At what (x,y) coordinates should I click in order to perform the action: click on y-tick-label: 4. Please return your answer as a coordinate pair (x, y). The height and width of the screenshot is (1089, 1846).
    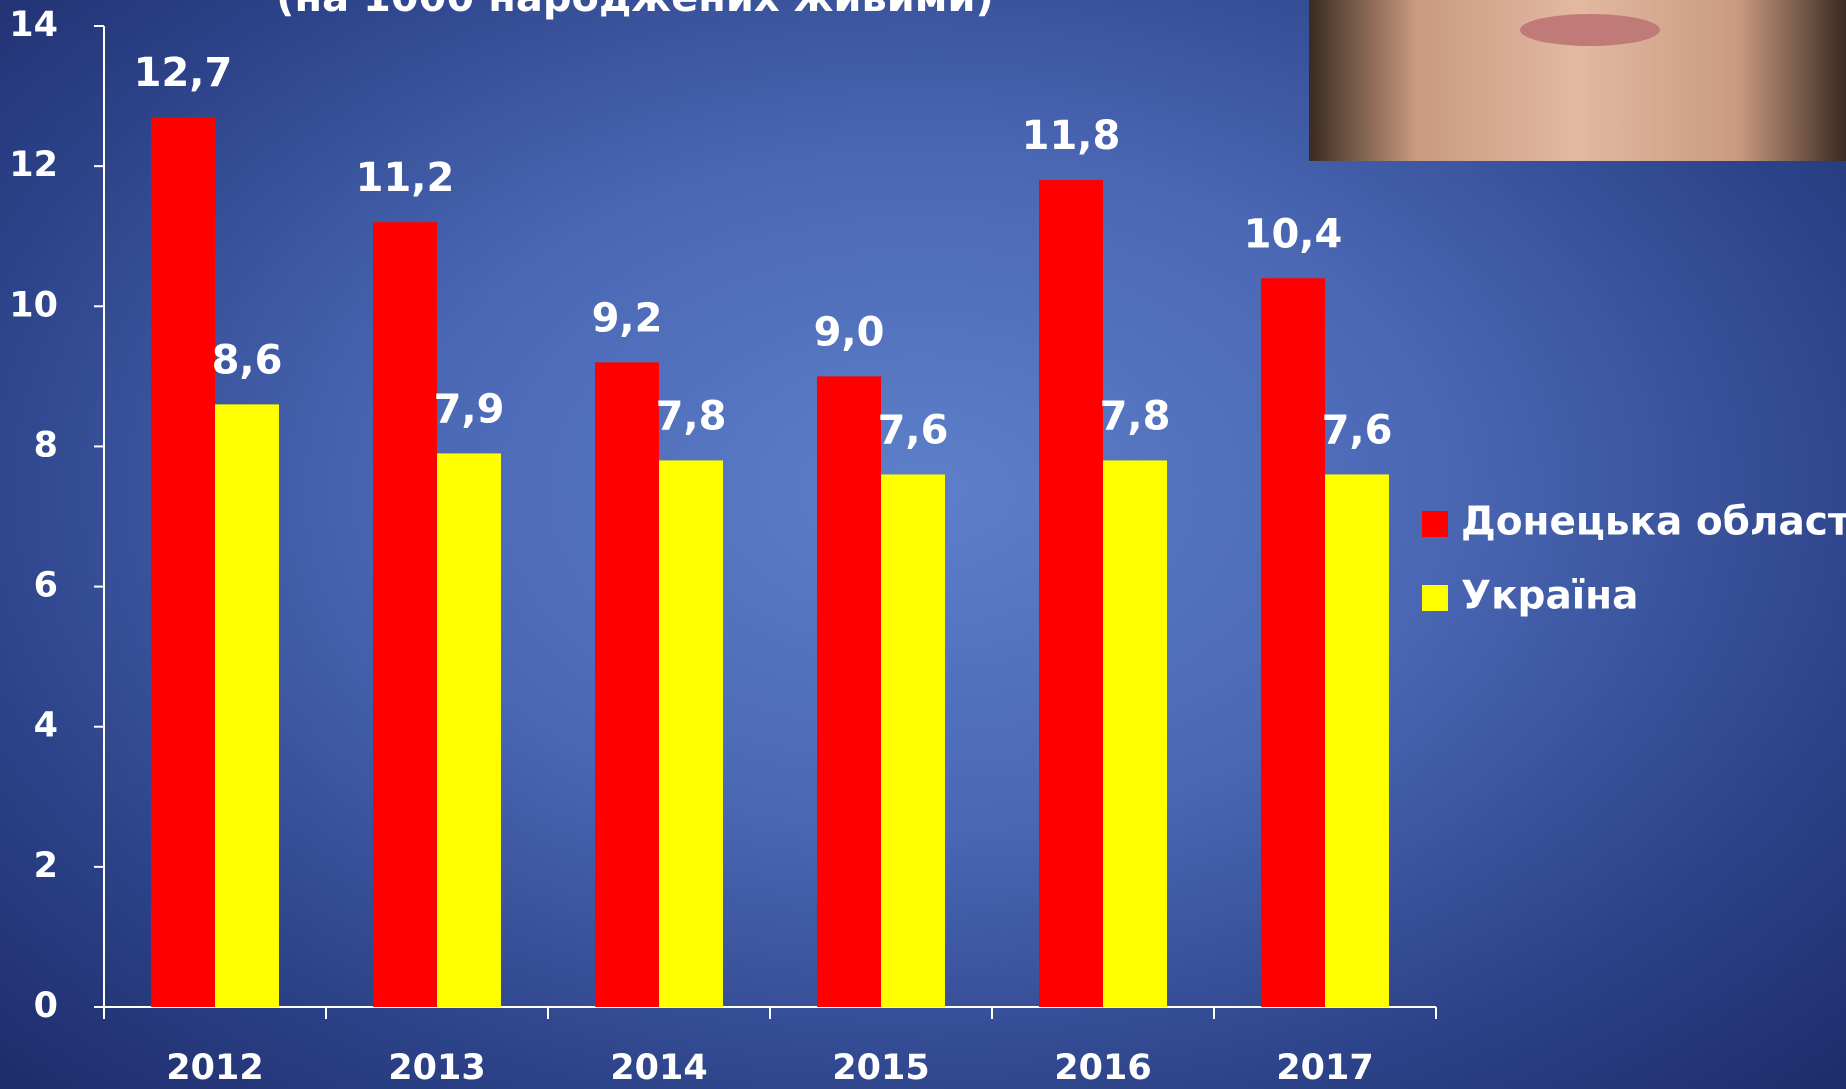
    Looking at the image, I should click on (46, 726).